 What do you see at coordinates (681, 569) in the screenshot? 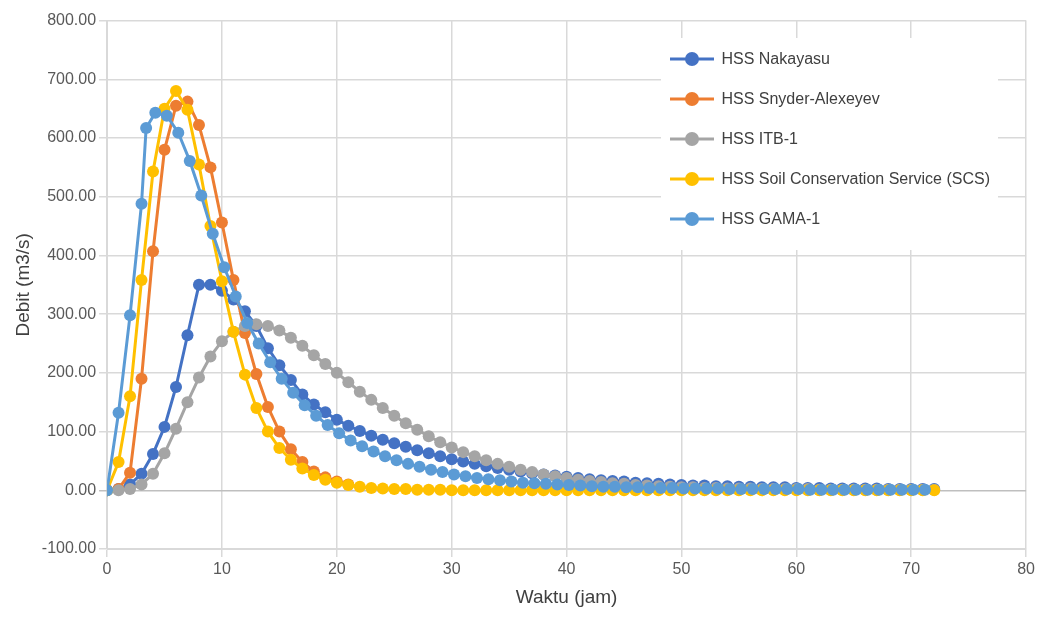
I see `x-tick-label: 50` at bounding box center [681, 569].